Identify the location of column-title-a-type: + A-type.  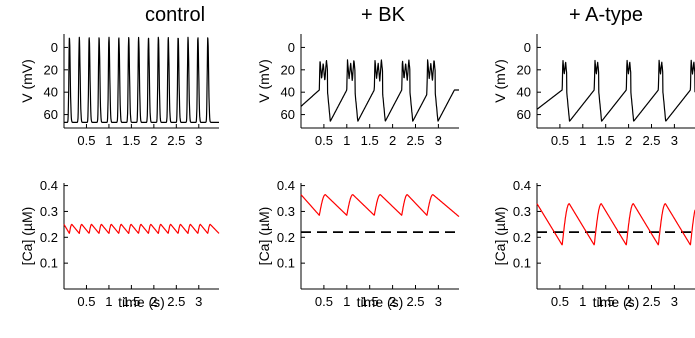
(606, 15).